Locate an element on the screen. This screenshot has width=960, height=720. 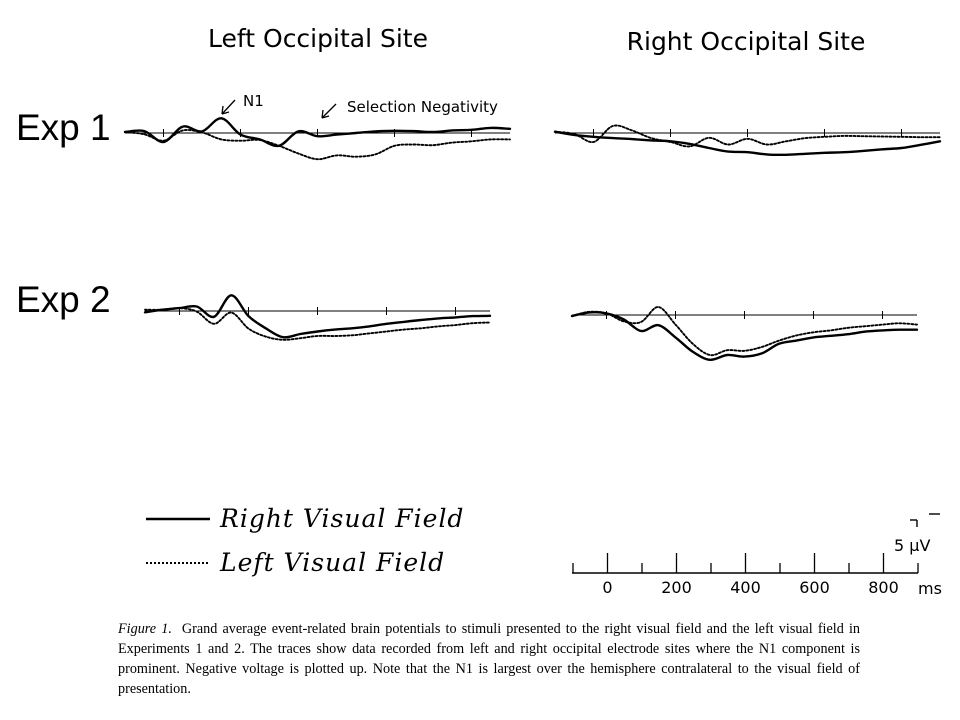
time-axis-tick-label: 0 is located at coordinates (607, 587).